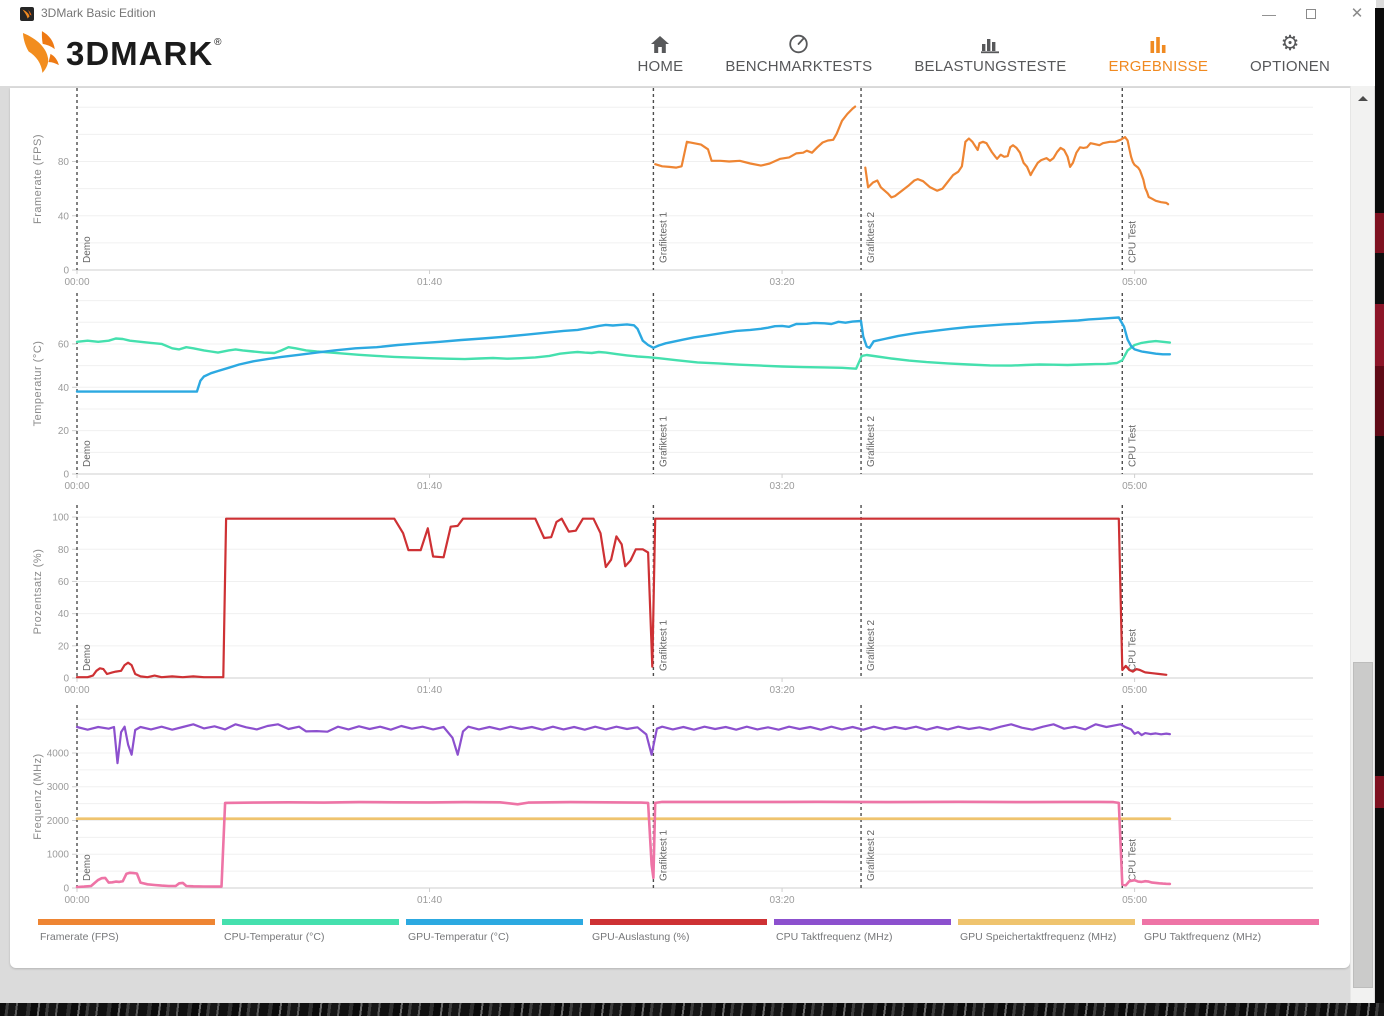 This screenshot has width=1384, height=1016. I want to click on y-tick-label: 4000, so click(58, 753).